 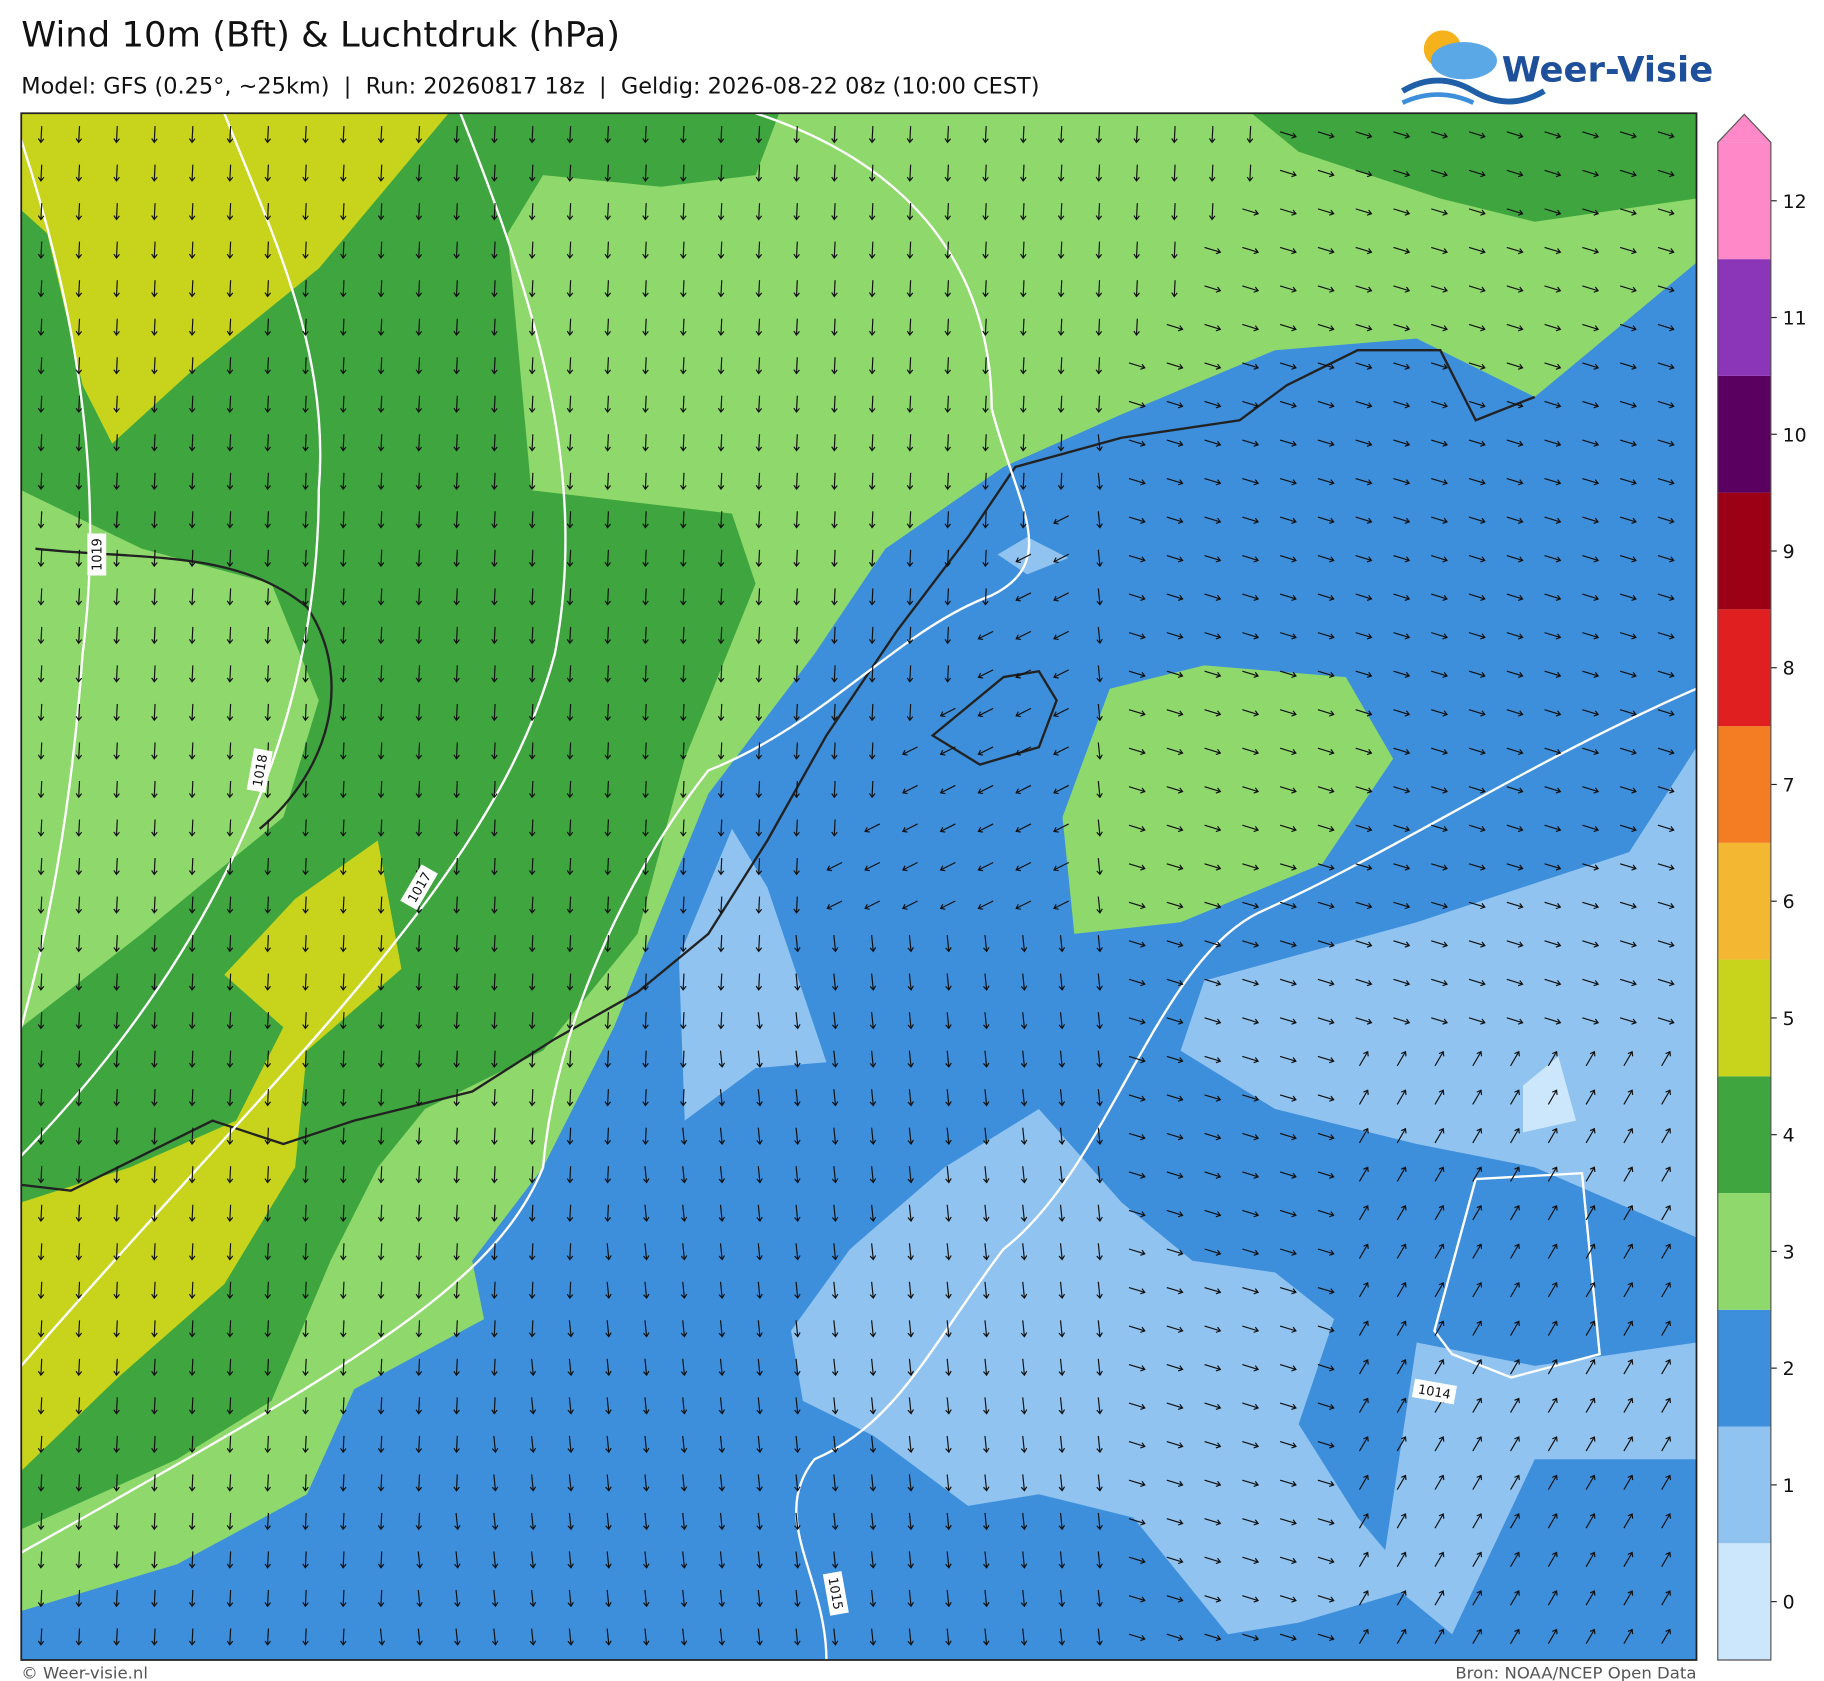 What do you see at coordinates (1744, 1135) in the screenshot?
I see `colorbar-swatch` at bounding box center [1744, 1135].